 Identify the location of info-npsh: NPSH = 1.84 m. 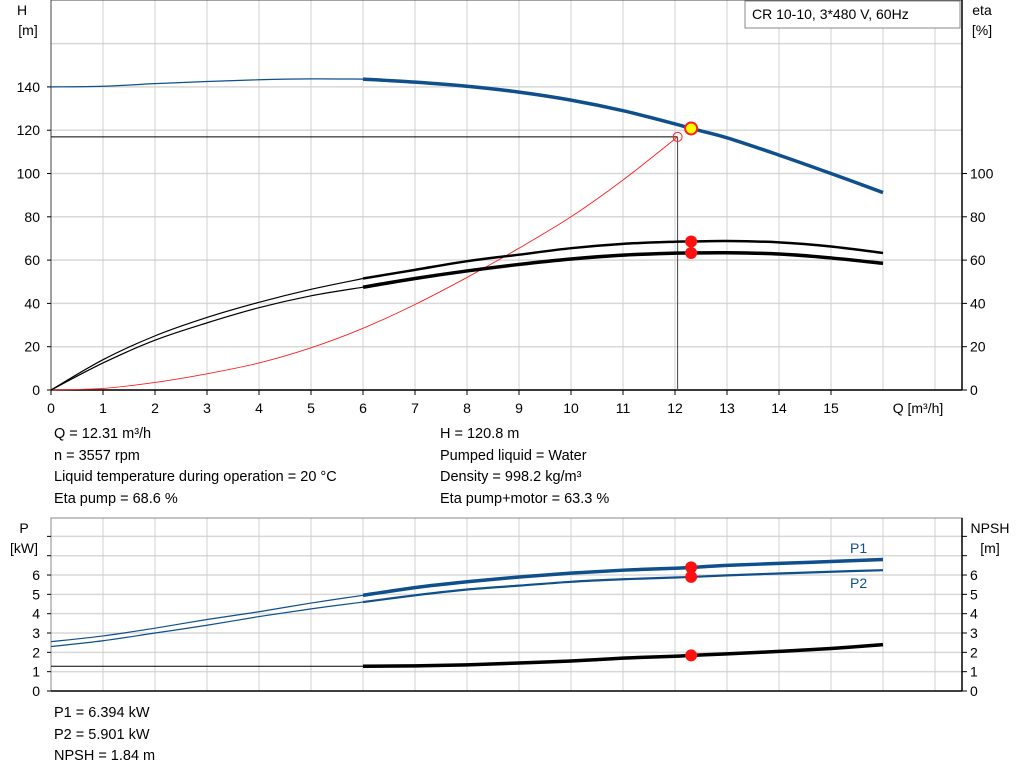
(105, 756).